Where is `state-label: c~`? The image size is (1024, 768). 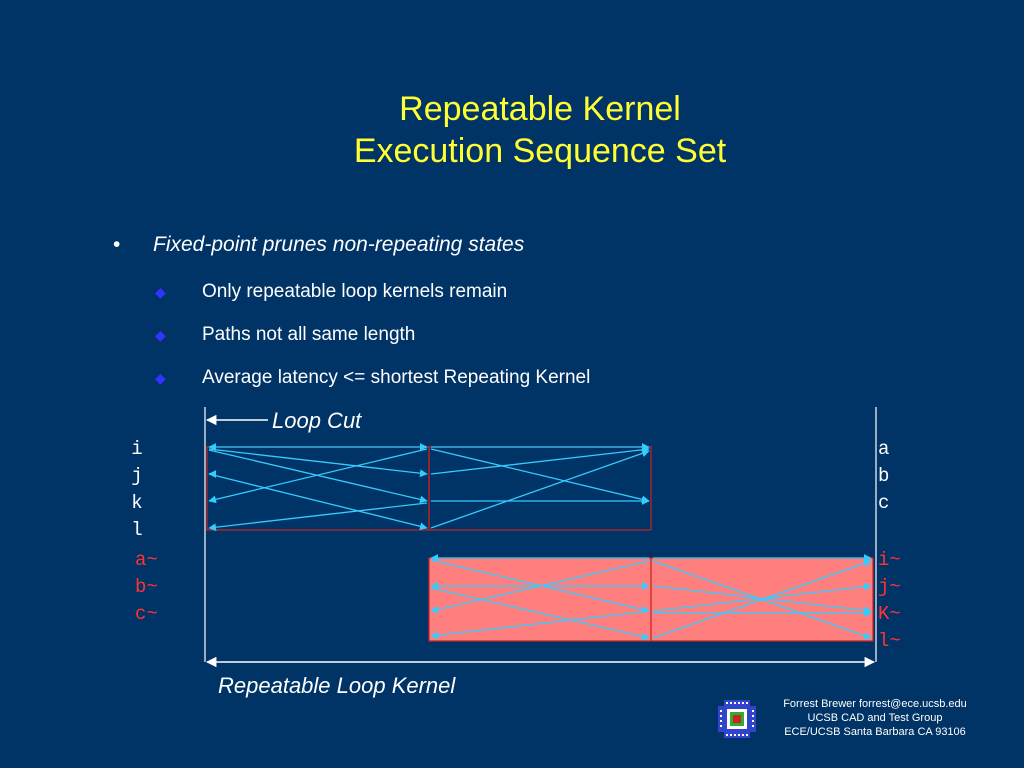 state-label: c~ is located at coordinates (146, 614).